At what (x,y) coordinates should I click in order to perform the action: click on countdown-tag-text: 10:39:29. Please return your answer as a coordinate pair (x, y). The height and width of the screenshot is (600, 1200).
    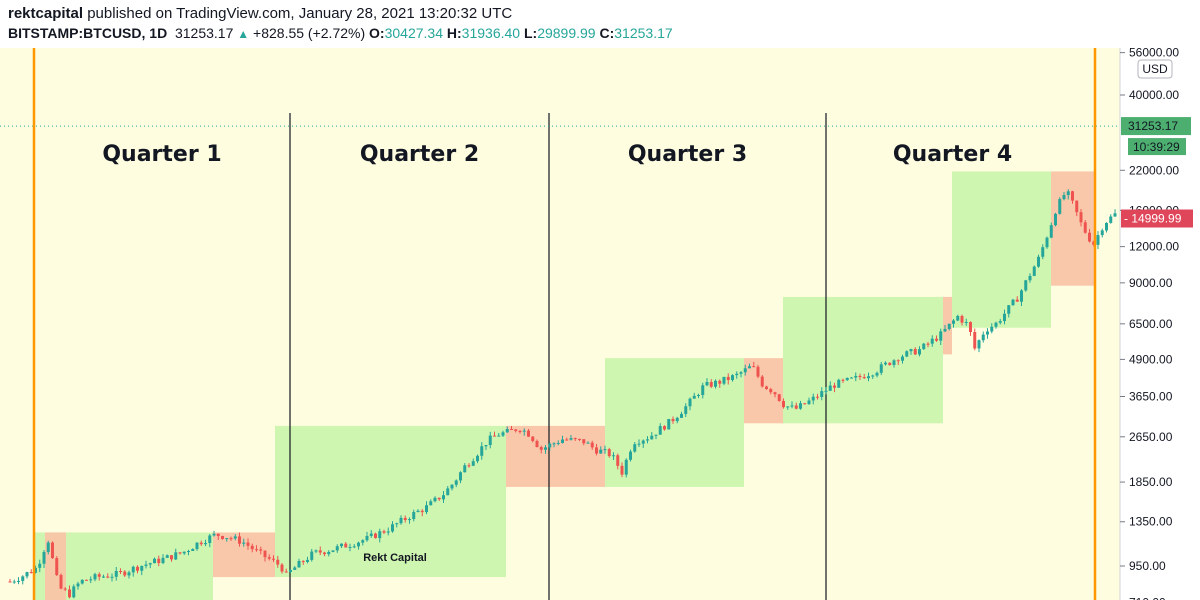
    Looking at the image, I should click on (1156, 147).